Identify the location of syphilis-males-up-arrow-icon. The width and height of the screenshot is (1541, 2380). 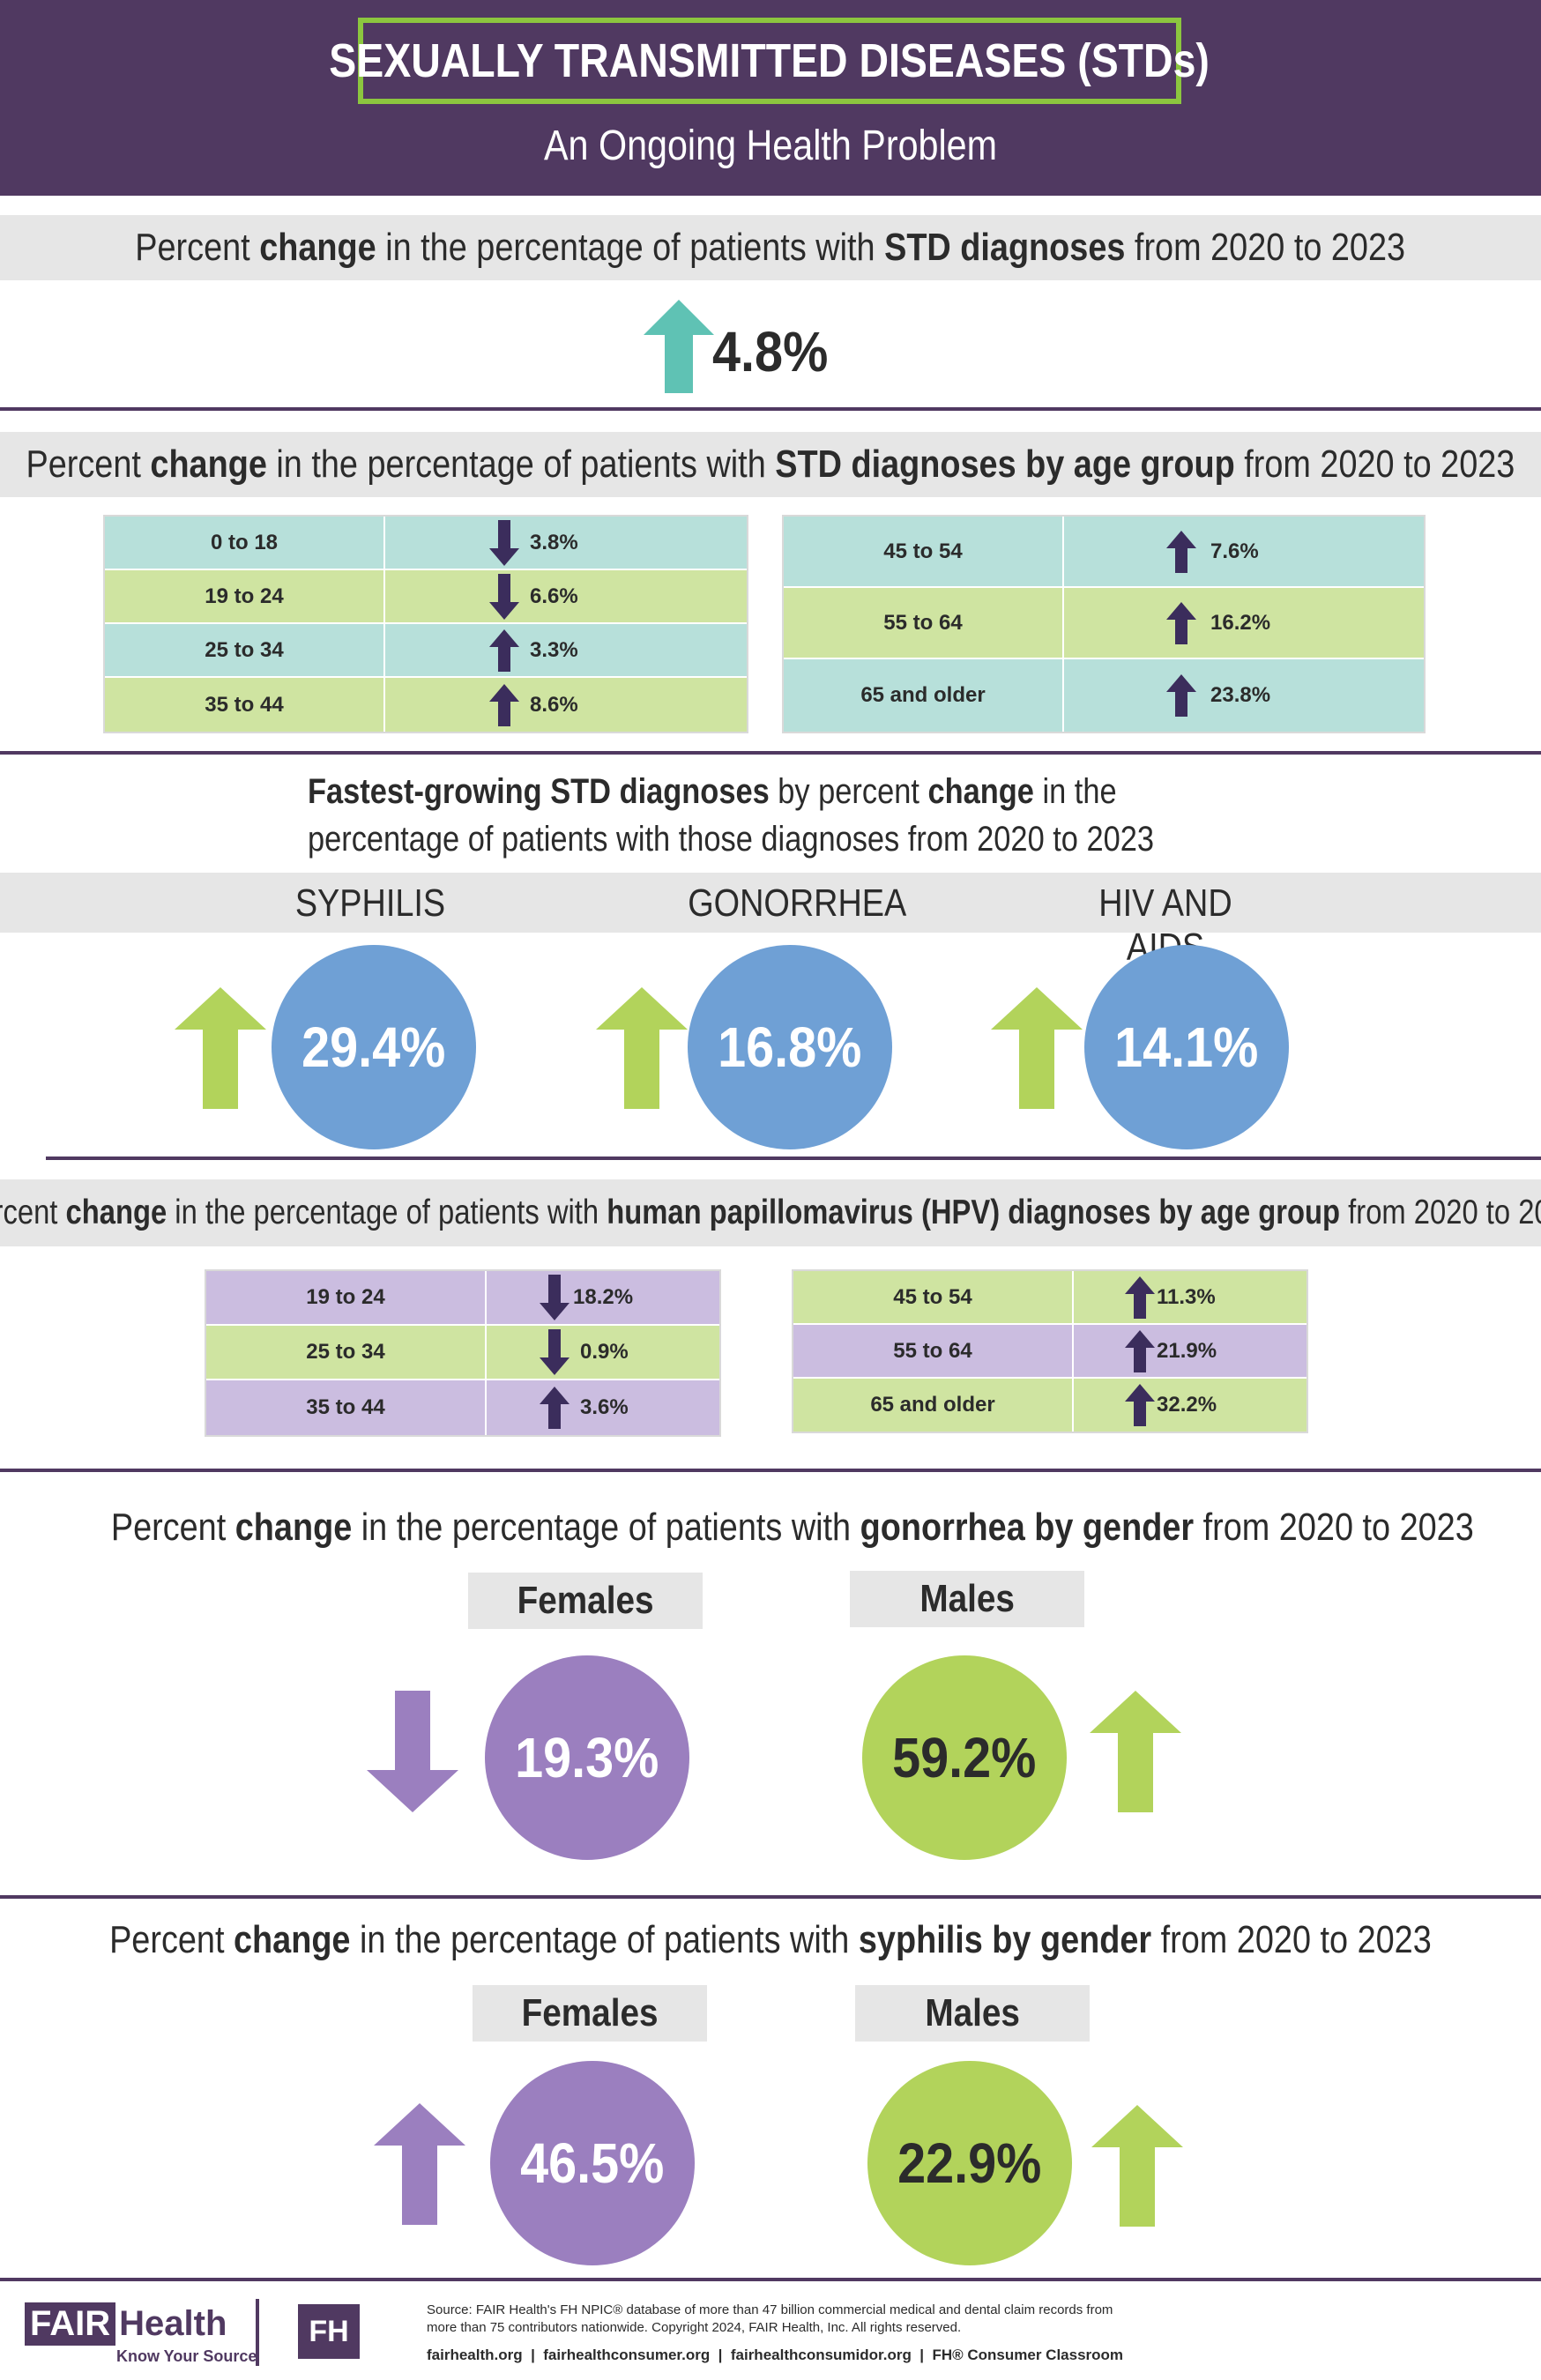
(1137, 2166).